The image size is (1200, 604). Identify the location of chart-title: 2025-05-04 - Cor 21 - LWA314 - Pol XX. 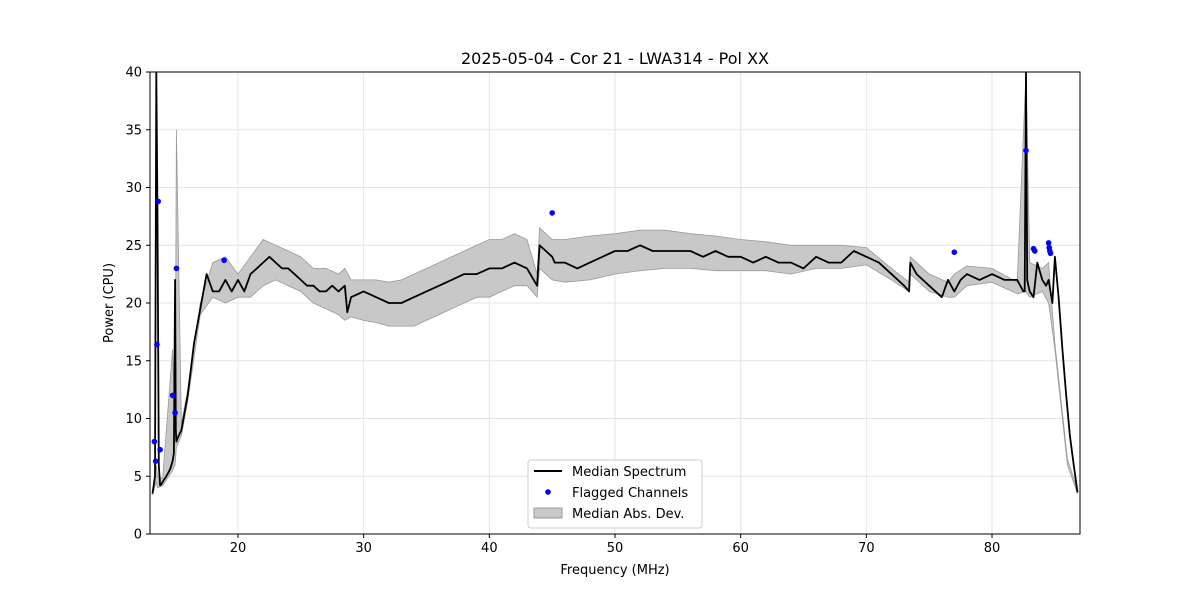
(615, 58).